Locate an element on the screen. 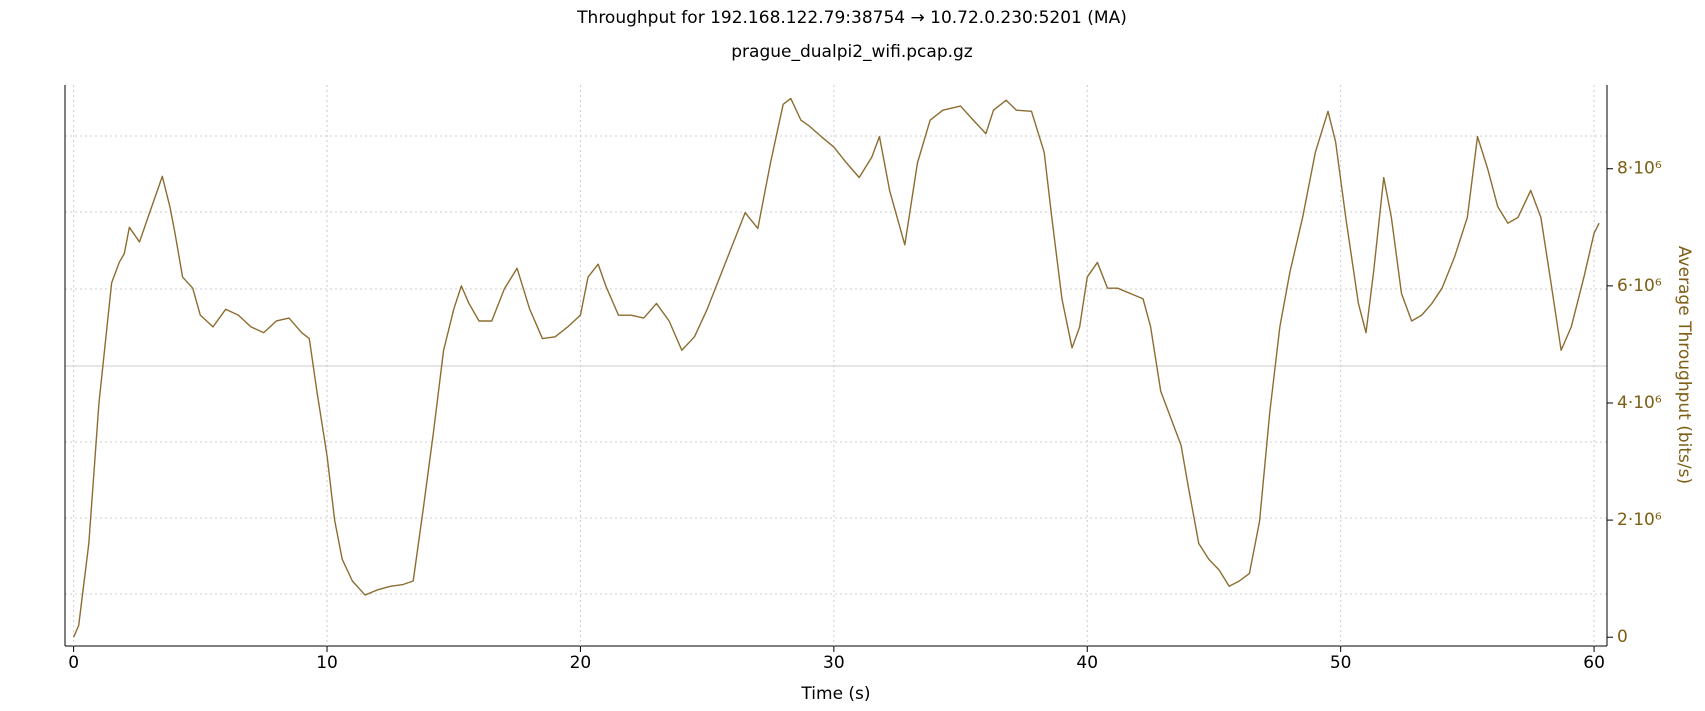 The image size is (1705, 711). x-tick-label: 60 is located at coordinates (1594, 663).